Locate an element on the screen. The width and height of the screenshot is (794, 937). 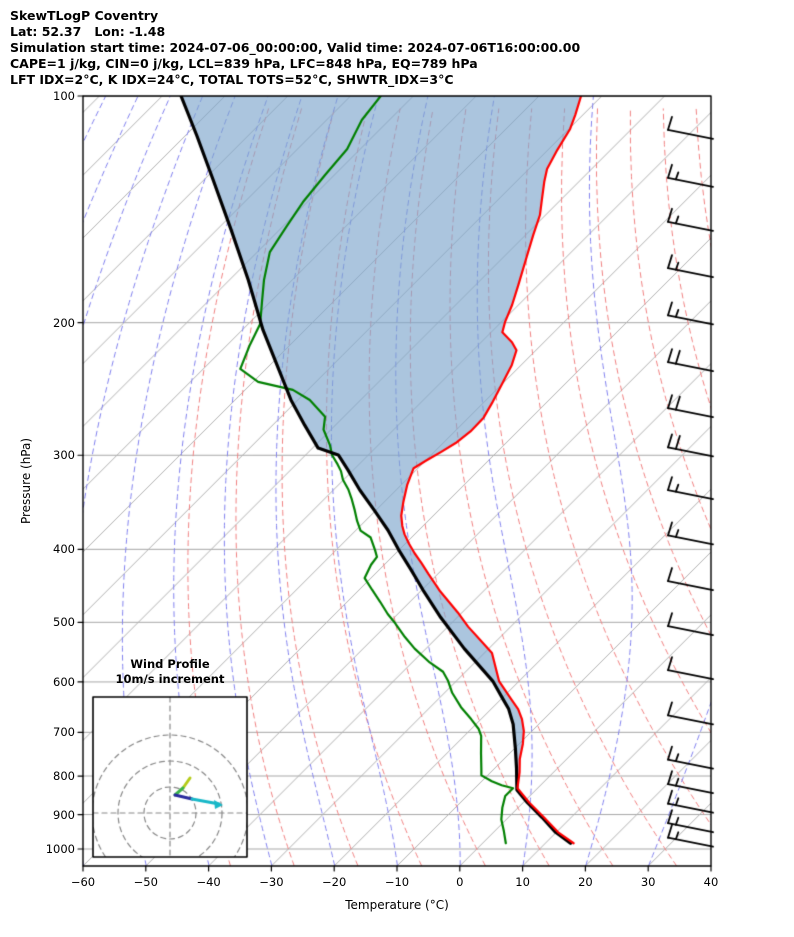
inset-title: Wind Profile is located at coordinates (170, 664).